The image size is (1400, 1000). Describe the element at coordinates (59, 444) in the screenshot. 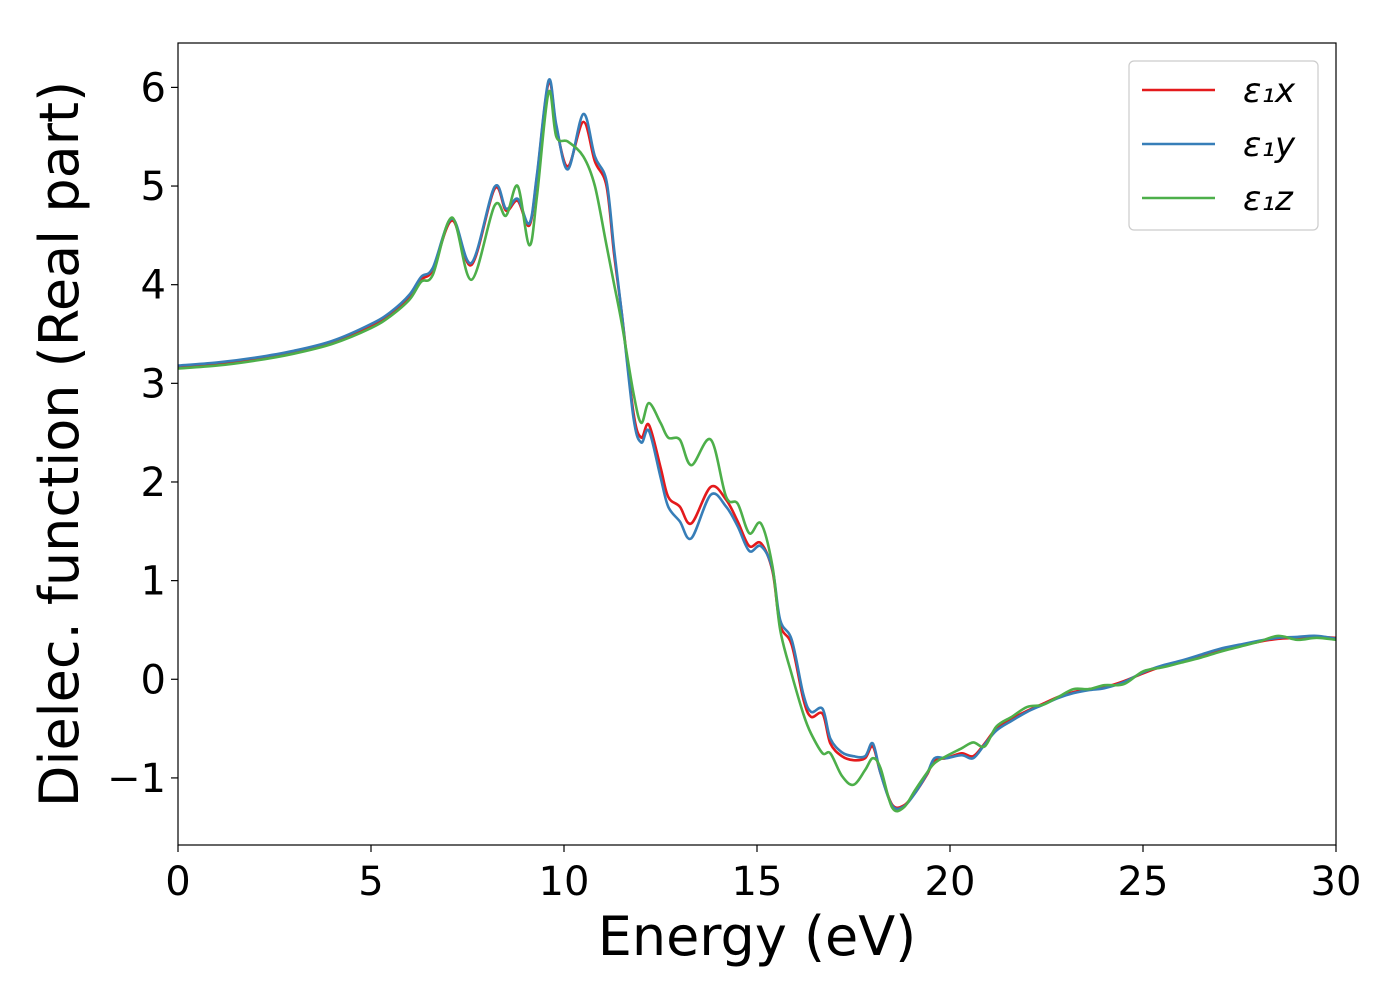

I see `y-axis-label: Dielec. function (Real part)` at that location.